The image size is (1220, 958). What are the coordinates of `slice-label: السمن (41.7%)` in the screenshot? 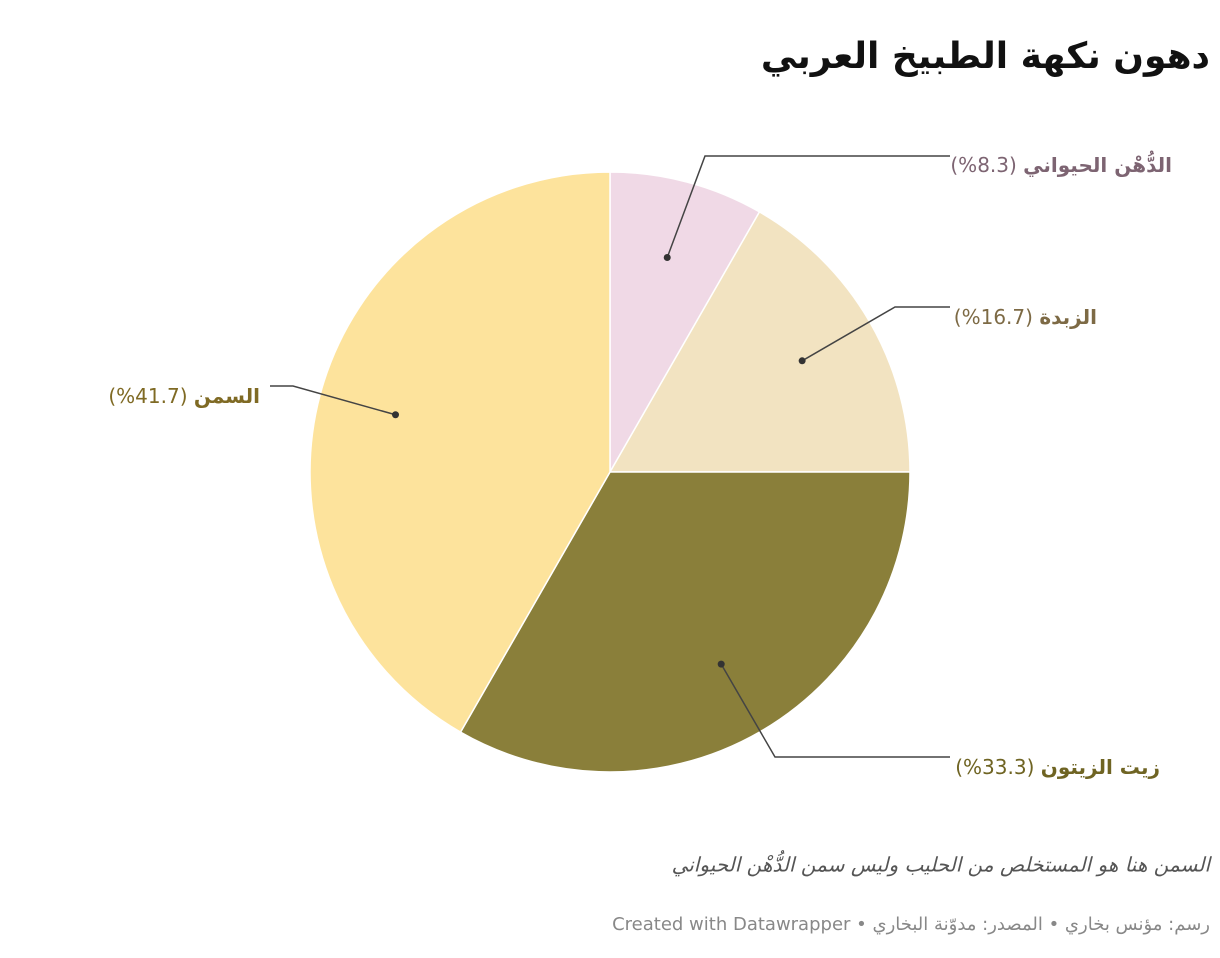 It's located at (184, 396).